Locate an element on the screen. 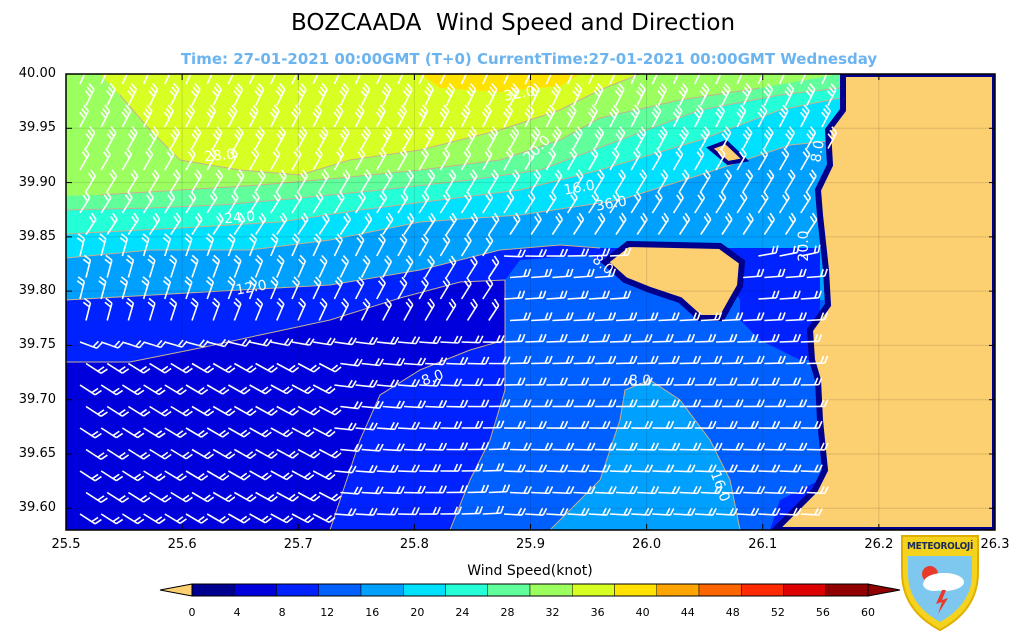 The image size is (1026, 634). y-tick-label: 39.85 is located at coordinates (37, 236).